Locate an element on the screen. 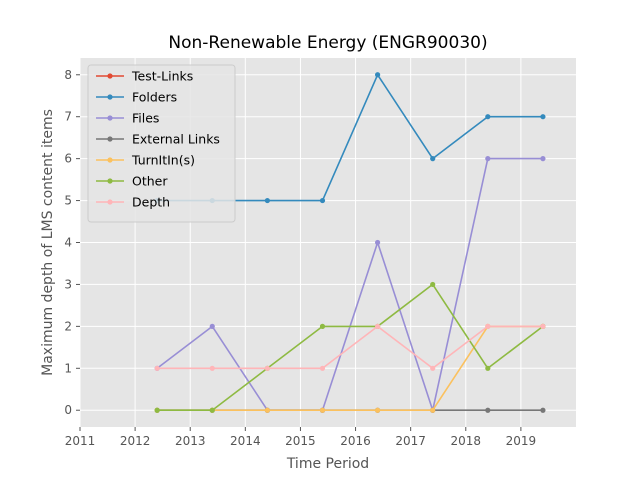 This screenshot has width=640, height=480. legend-item: Depth is located at coordinates (133, 202).